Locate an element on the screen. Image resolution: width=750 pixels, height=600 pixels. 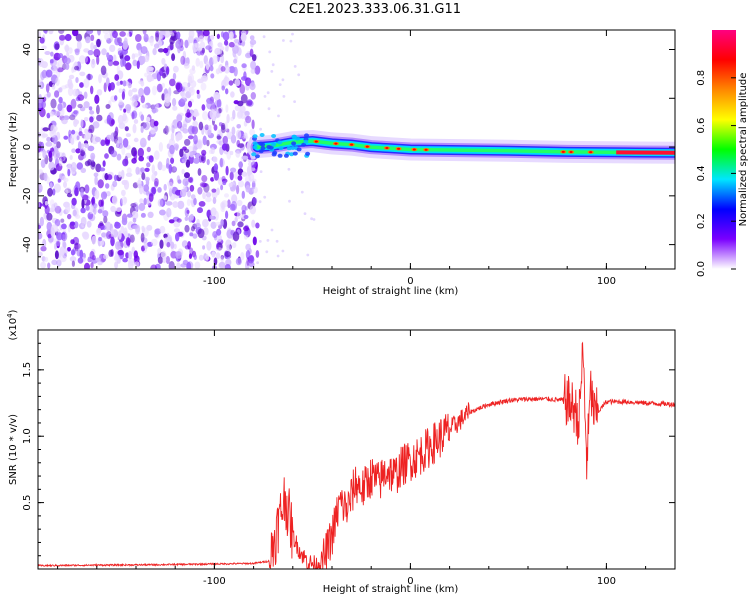
y-tick-label: -20 is located at coordinates (27, 196).